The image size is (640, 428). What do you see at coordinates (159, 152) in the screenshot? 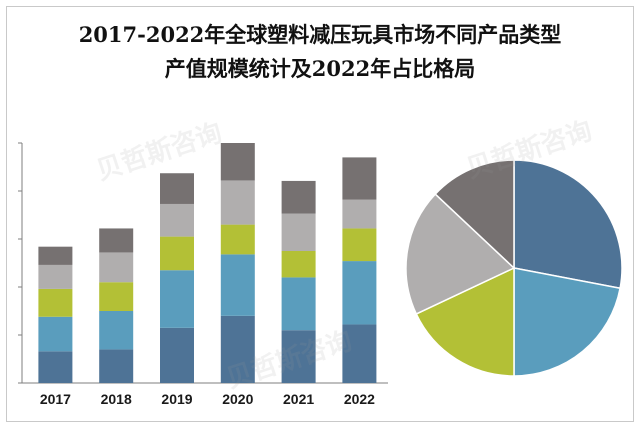
I see `watermark-text: 贝哲斯咨询` at bounding box center [159, 152].